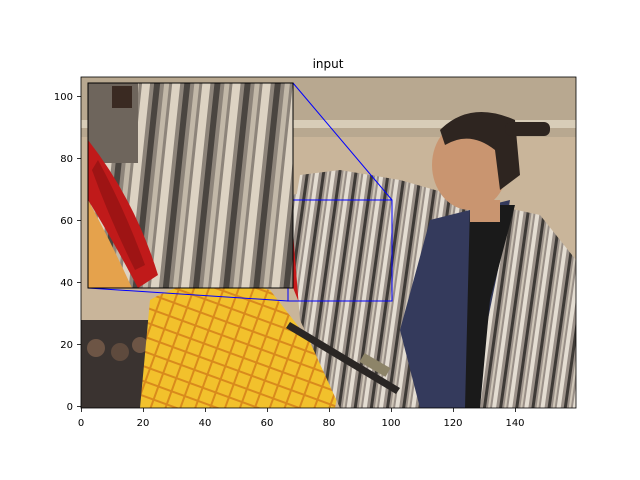 This screenshot has height=480, width=640. What do you see at coordinates (66, 283) in the screenshot?
I see `y-tick-label: 40` at bounding box center [66, 283].